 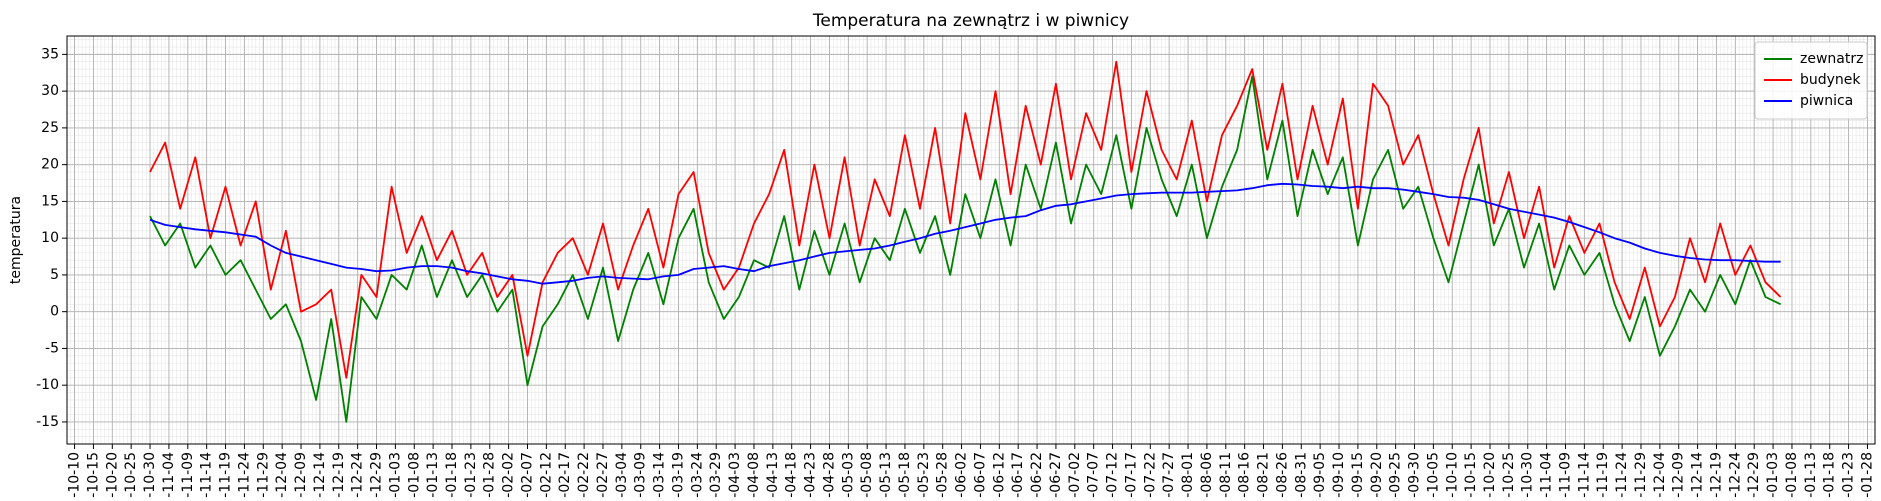 What do you see at coordinates (1131, 475) in the screenshot?
I see `x-tick-label: -07-17` at bounding box center [1131, 475].